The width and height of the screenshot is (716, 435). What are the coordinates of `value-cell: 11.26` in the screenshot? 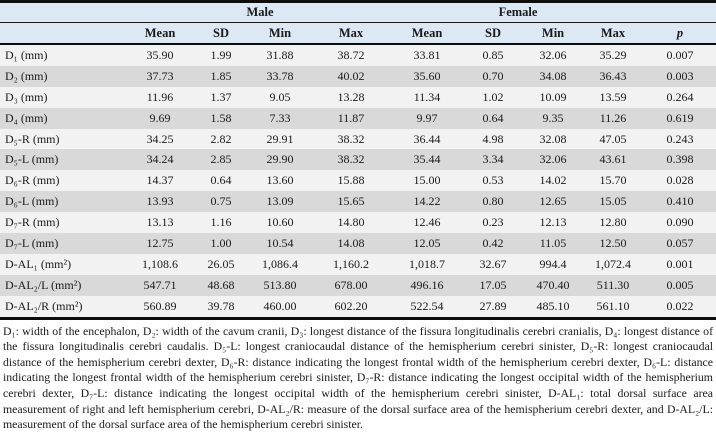 It's located at (613, 117).